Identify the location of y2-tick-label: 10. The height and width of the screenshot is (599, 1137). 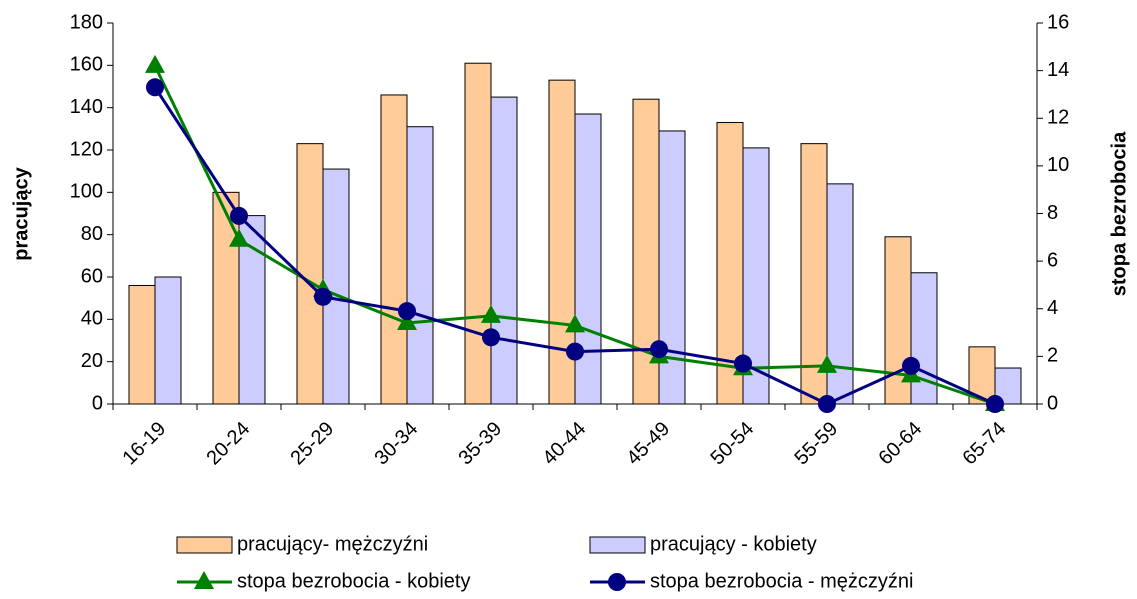
(1058, 165).